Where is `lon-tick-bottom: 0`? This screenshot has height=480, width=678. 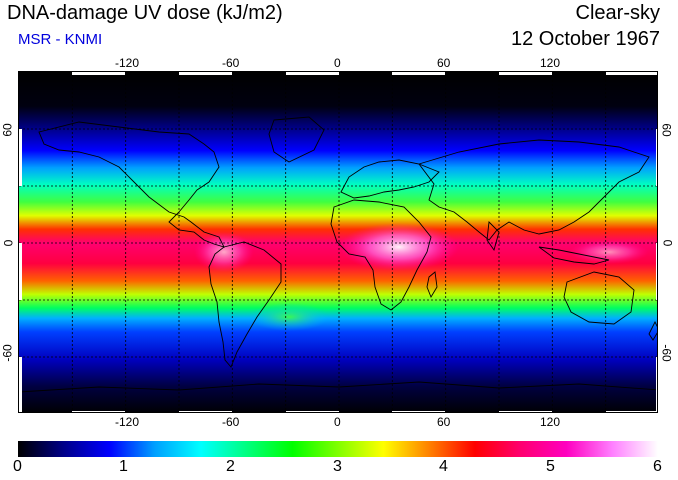
lon-tick-bottom: 0 is located at coordinates (337, 422).